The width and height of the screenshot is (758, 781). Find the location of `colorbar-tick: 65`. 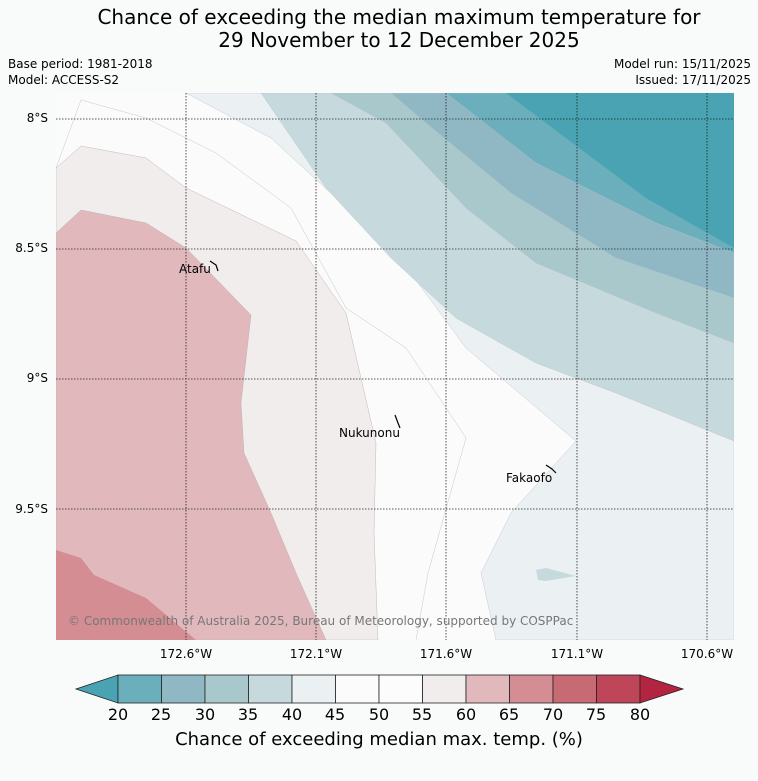

colorbar-tick: 65 is located at coordinates (509, 714).